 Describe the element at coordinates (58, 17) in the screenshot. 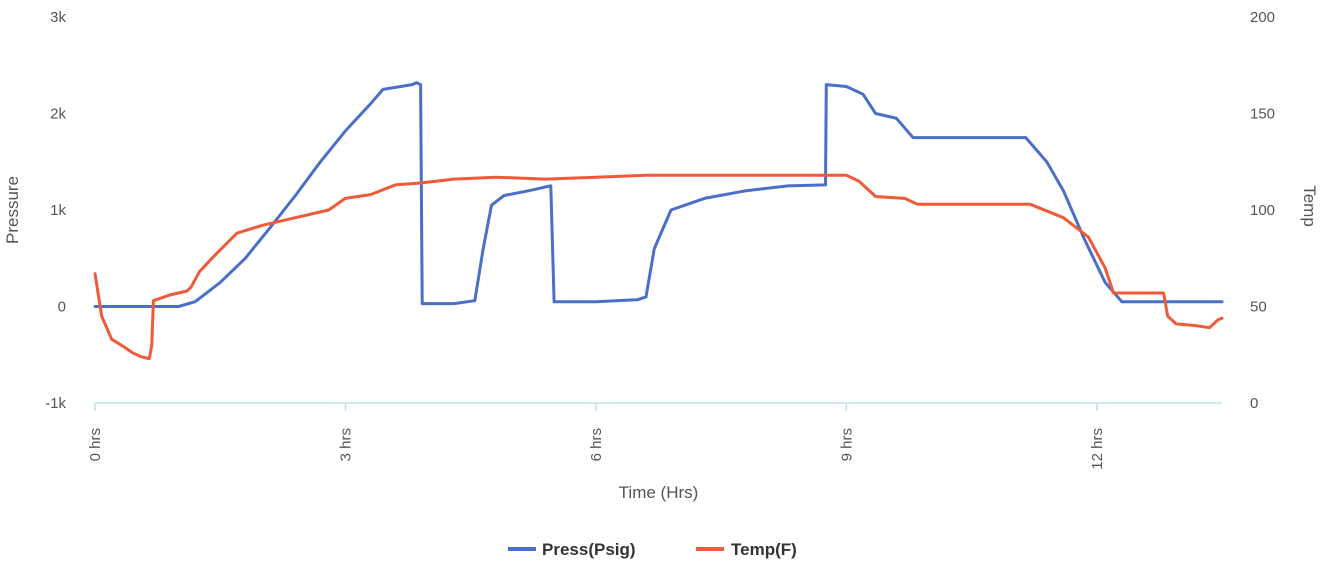

I see `y-left-tick-label: 3k` at that location.